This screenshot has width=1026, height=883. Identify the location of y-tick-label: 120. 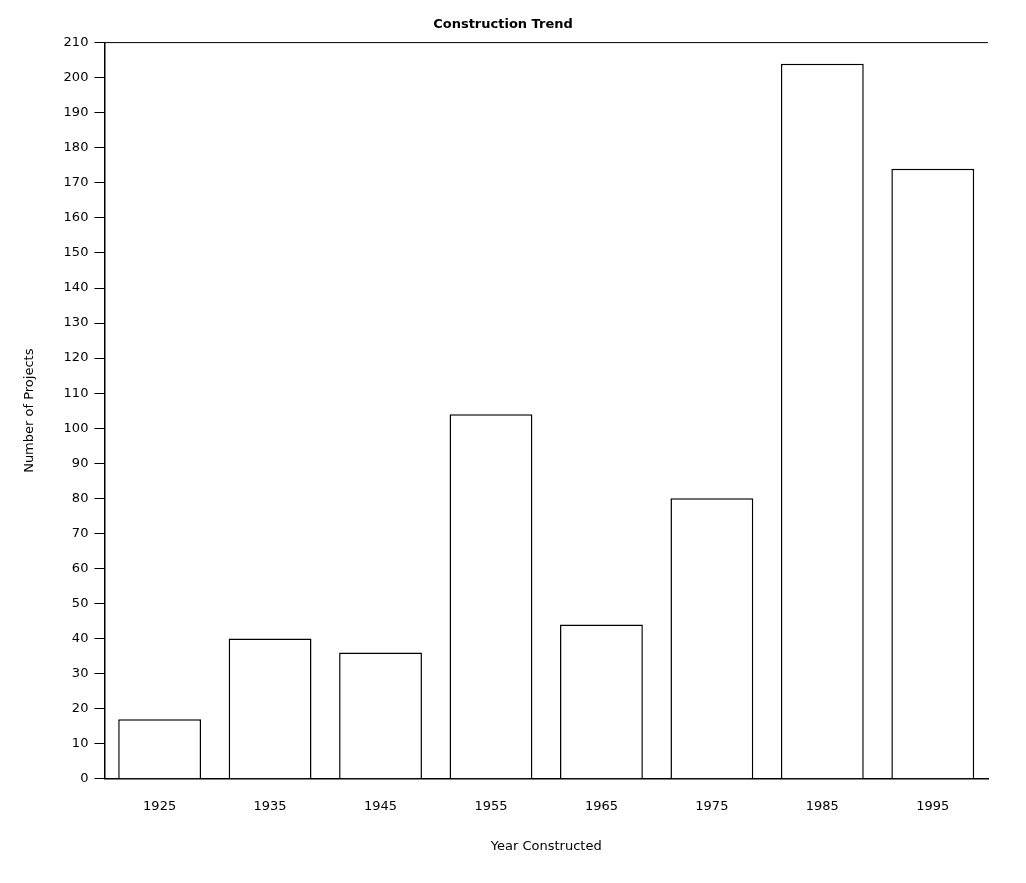
(76, 357).